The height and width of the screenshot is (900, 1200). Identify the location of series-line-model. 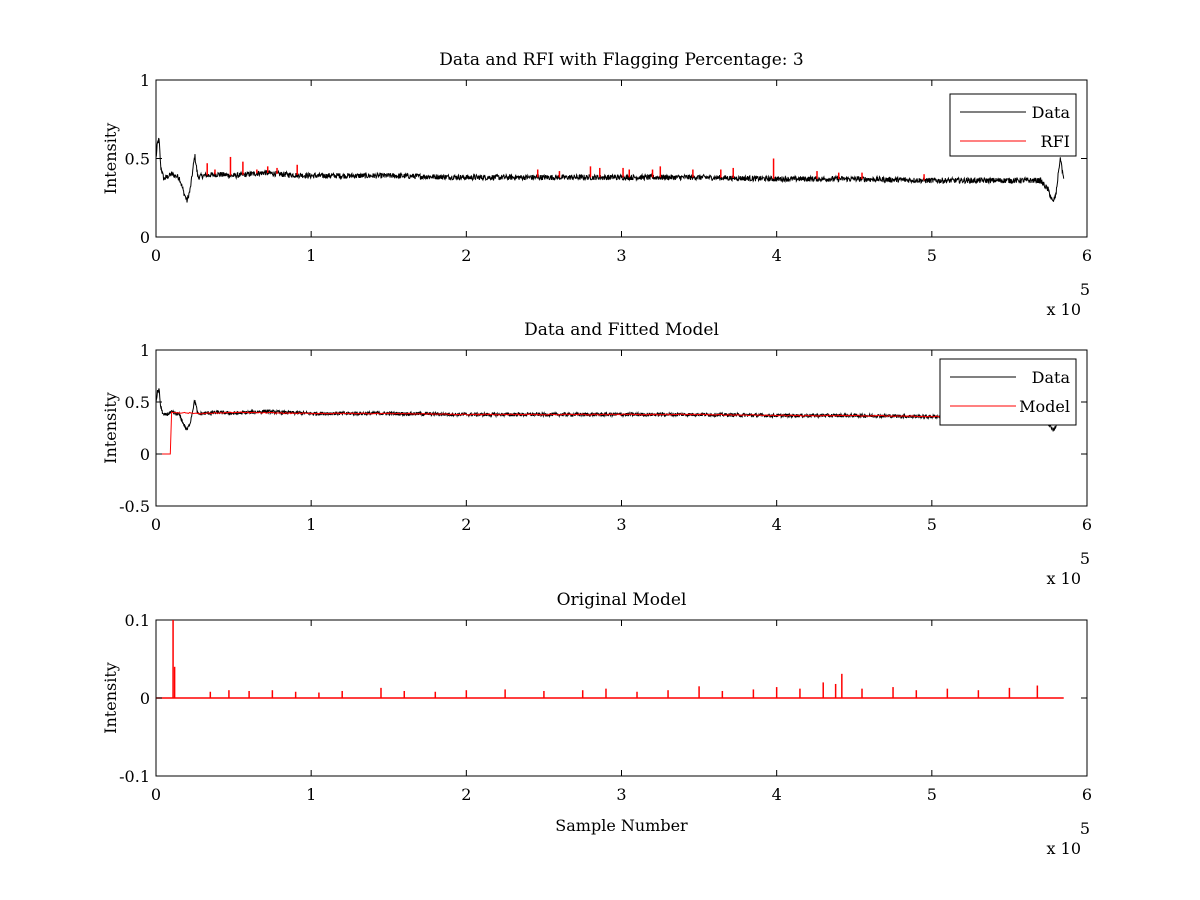
(610, 433).